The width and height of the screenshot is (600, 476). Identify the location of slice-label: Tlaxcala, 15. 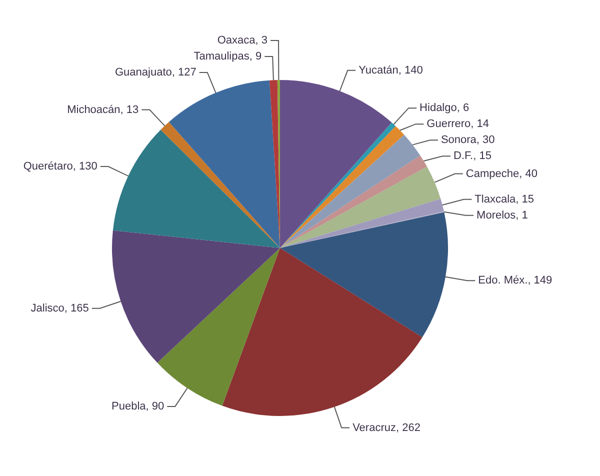
(504, 199).